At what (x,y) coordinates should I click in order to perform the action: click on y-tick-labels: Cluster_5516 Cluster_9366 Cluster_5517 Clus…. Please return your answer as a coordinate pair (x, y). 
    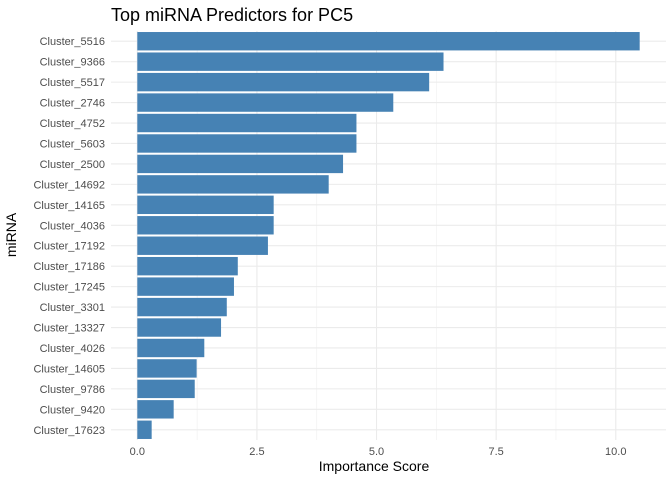
    Looking at the image, I should click on (69, 236).